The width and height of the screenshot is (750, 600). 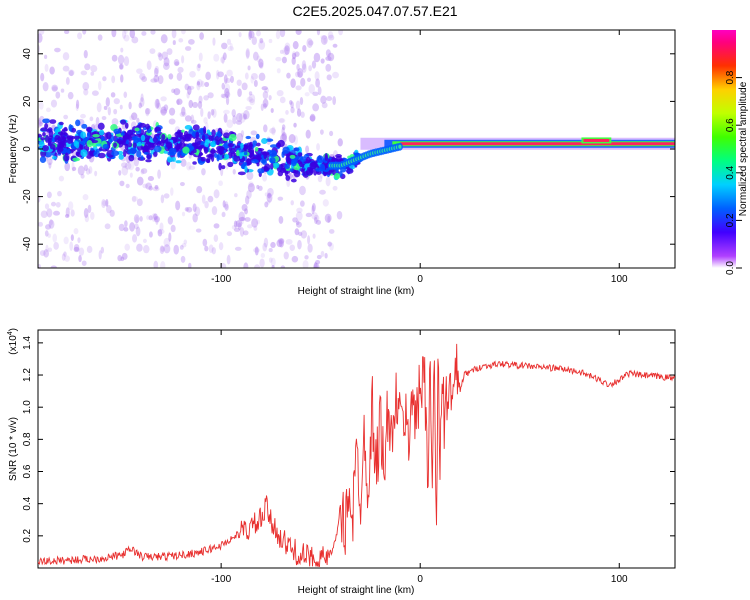 I want to click on colorbar-tick-label: 0.0, so click(x=730, y=268).